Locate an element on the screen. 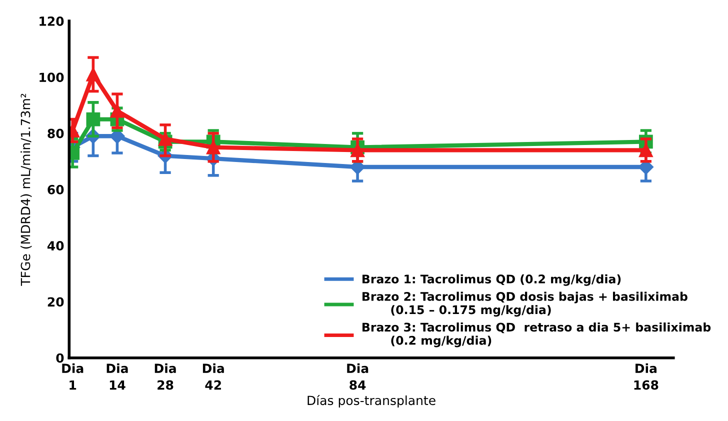 Image resolution: width=728 pixels, height=421 pixels. x-tick-label: 28 is located at coordinates (166, 385).